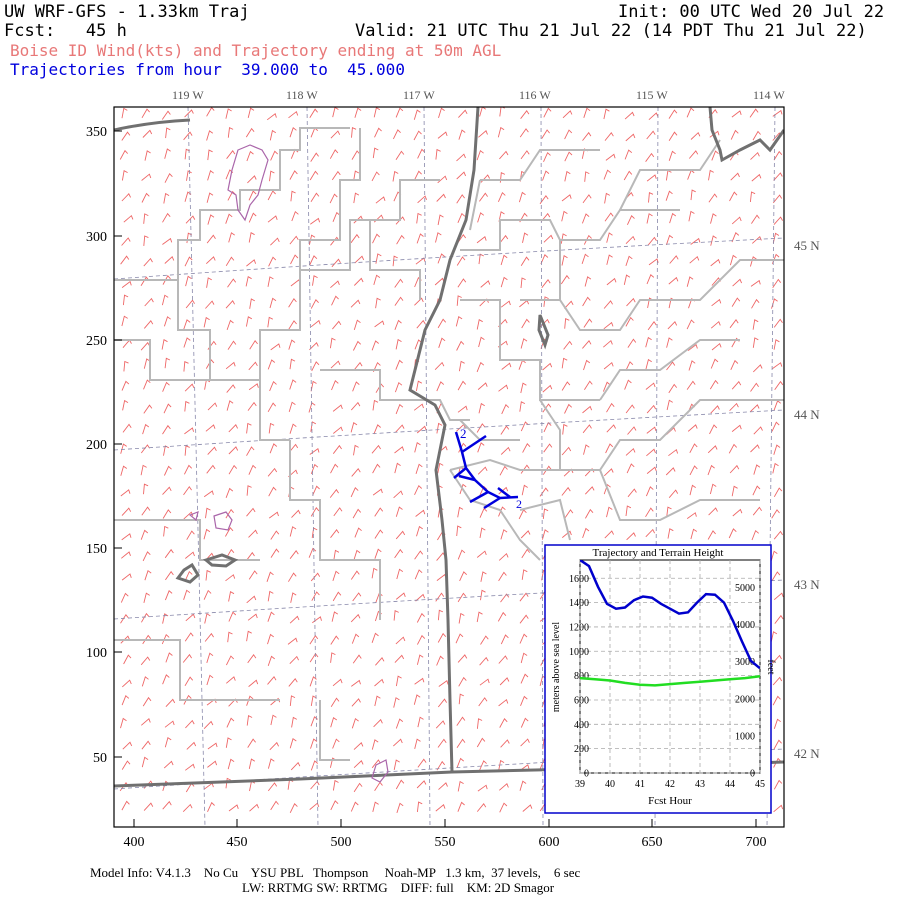 This screenshot has width=900, height=900. I want to click on inset-y-tick-label: 1600, so click(579, 579).